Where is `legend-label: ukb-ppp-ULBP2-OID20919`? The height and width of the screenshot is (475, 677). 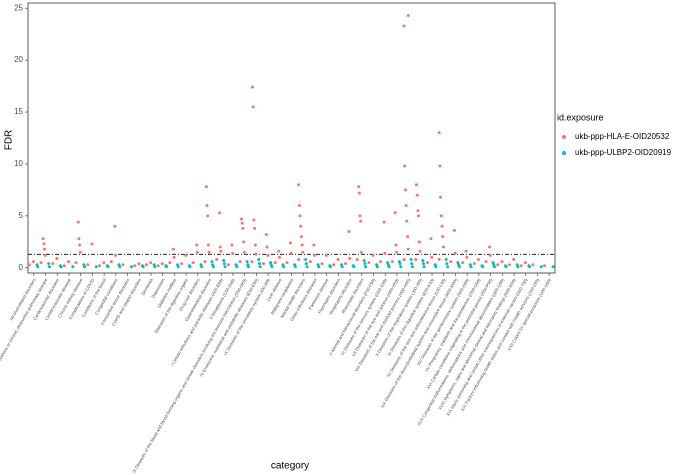 legend-label: ukb-ppp-ULBP2-OID20919 is located at coordinates (623, 152).